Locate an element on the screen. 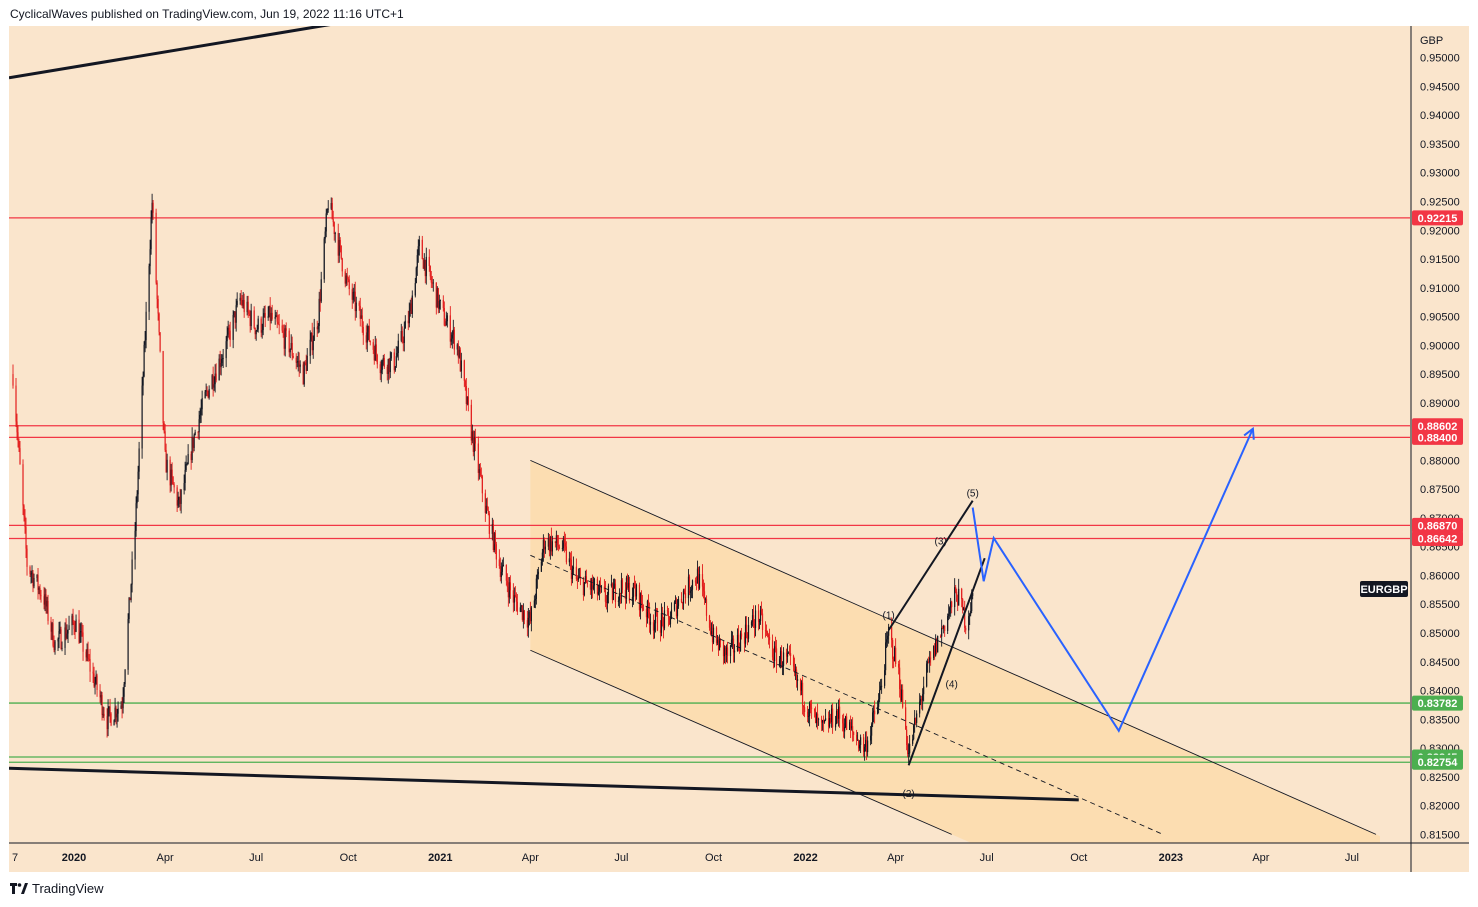  x-tick-label-2: Apr is located at coordinates (165, 858).